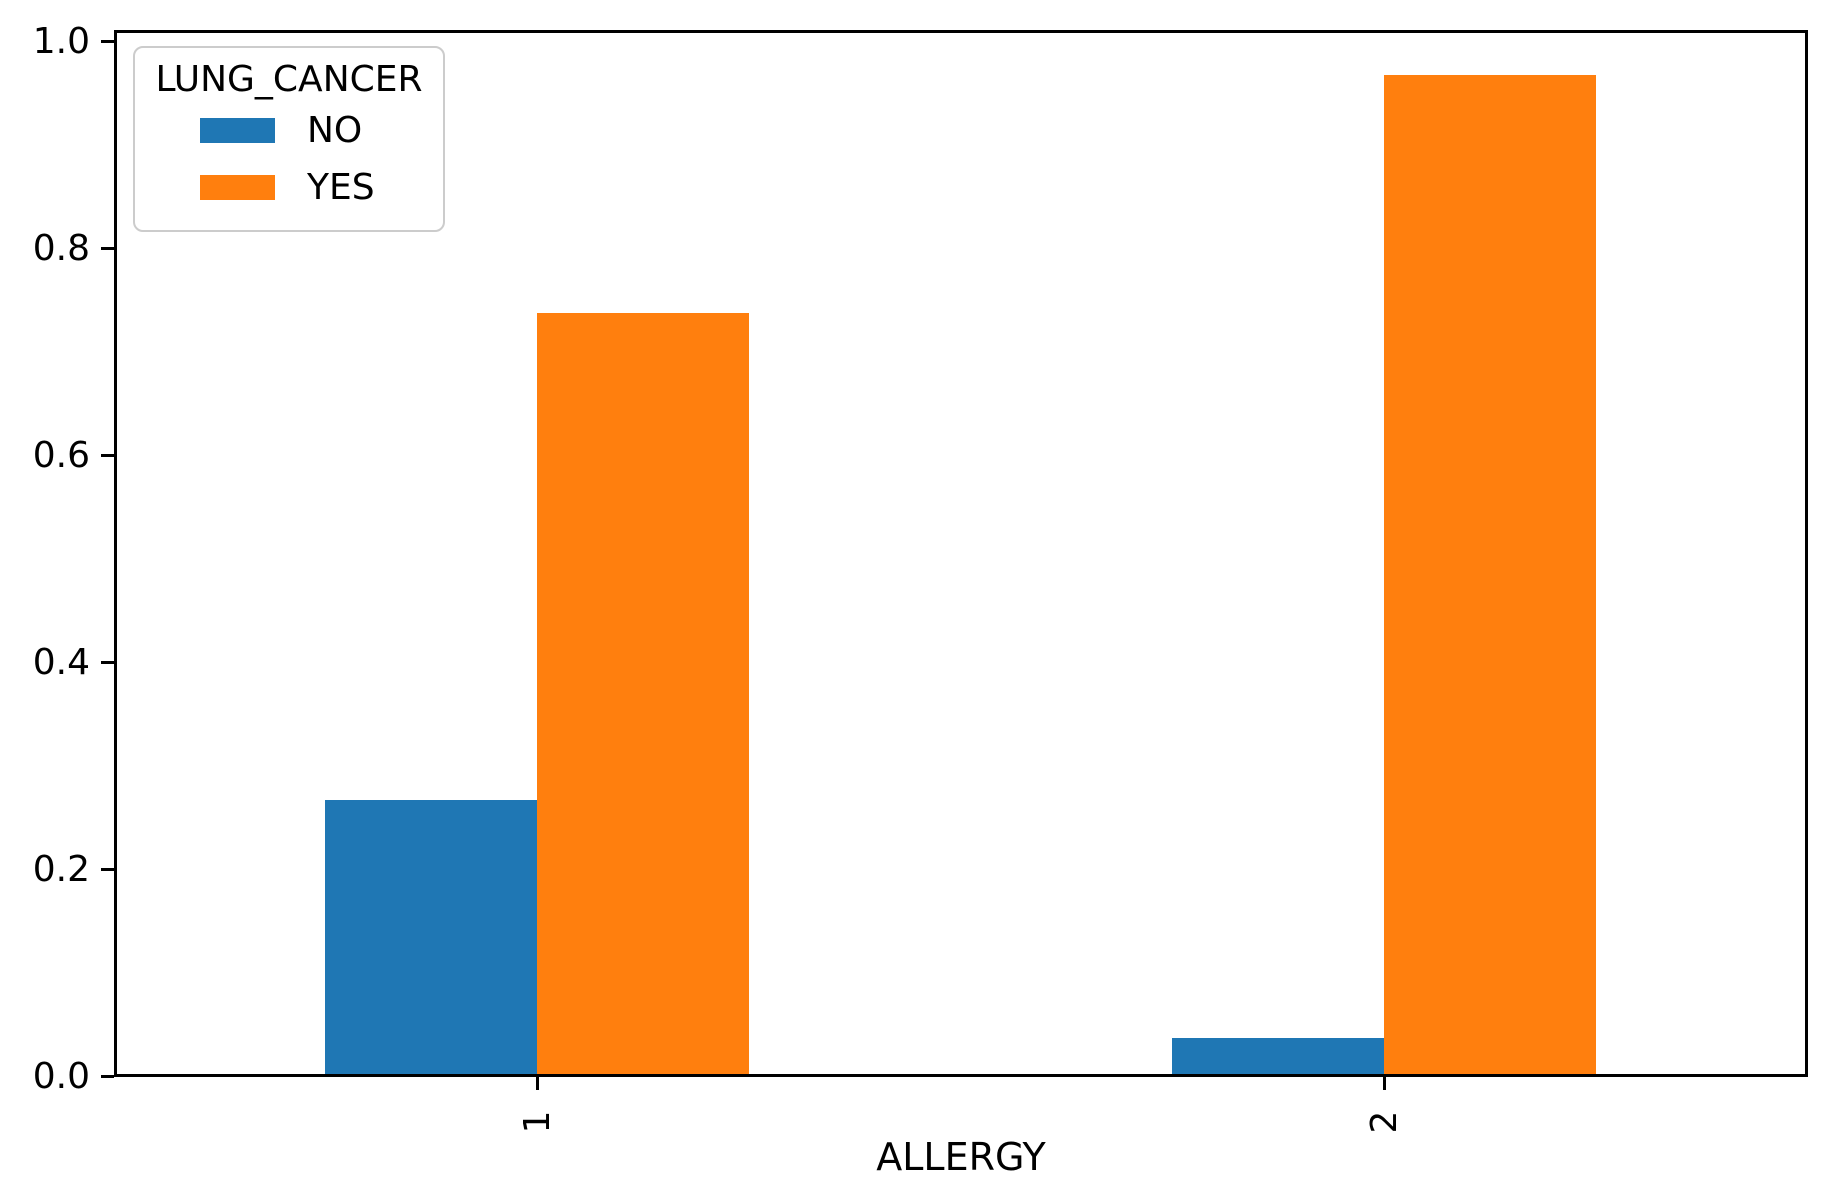  I want to click on legend: LUNG_CANCER NO YES, so click(289, 139).